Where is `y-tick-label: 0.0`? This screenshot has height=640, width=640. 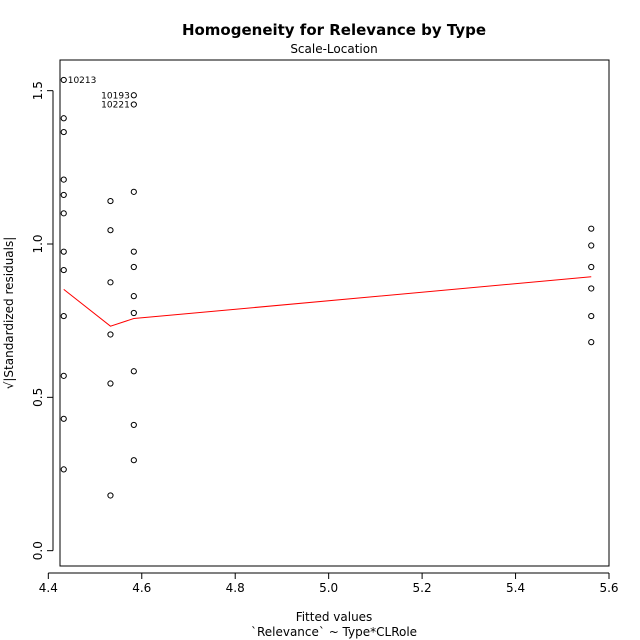 y-tick-label: 0.0 is located at coordinates (38, 550).